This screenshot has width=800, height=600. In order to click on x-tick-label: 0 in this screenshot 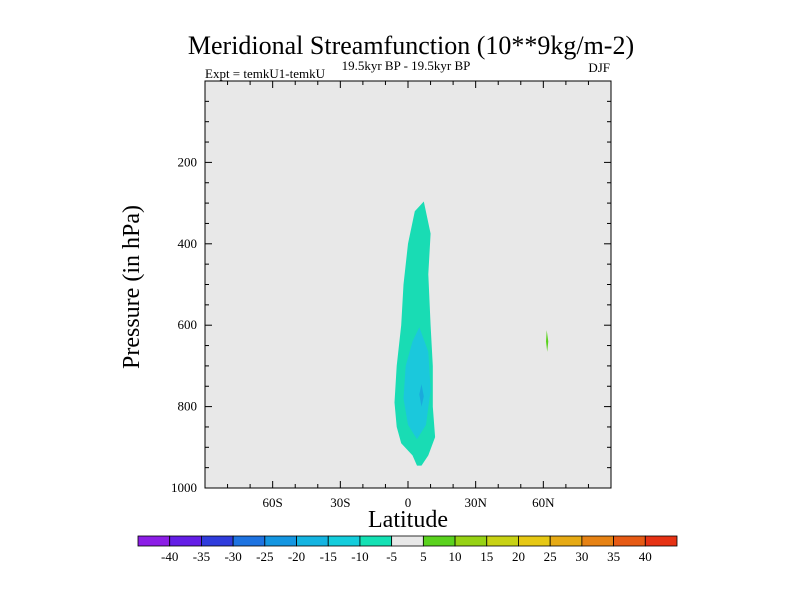, I will do `click(408, 502)`.